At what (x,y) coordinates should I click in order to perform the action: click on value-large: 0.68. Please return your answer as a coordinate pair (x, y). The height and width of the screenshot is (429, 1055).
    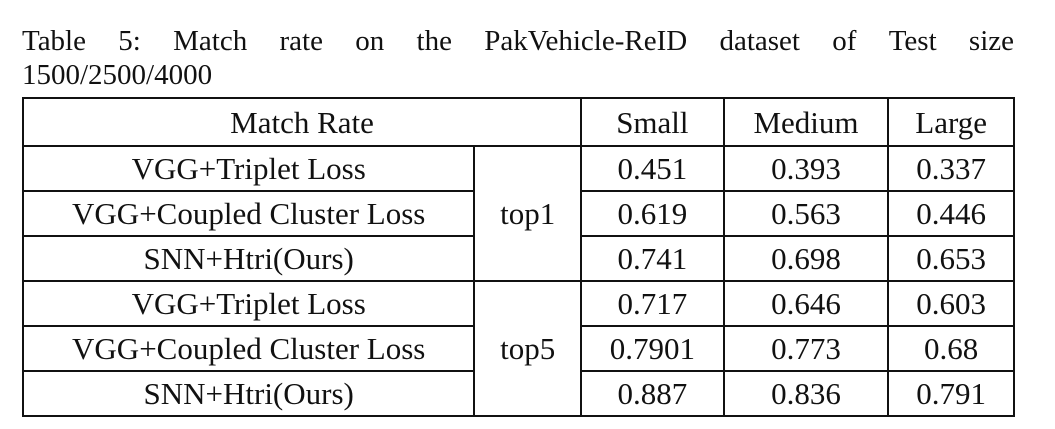
    Looking at the image, I should click on (951, 349).